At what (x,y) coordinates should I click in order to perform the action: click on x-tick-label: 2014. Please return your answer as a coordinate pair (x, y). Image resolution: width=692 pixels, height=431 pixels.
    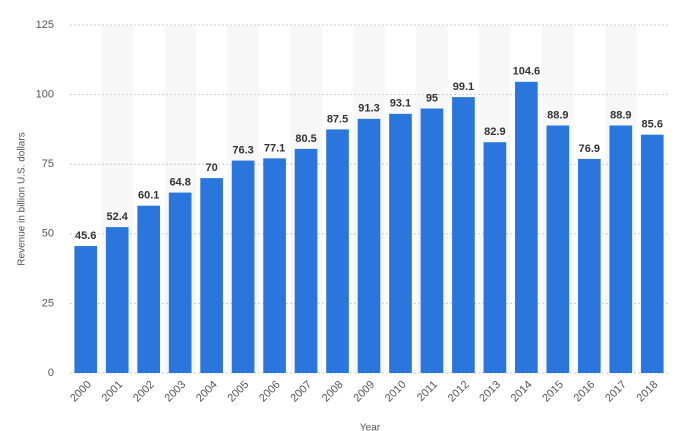
    Looking at the image, I should click on (522, 392).